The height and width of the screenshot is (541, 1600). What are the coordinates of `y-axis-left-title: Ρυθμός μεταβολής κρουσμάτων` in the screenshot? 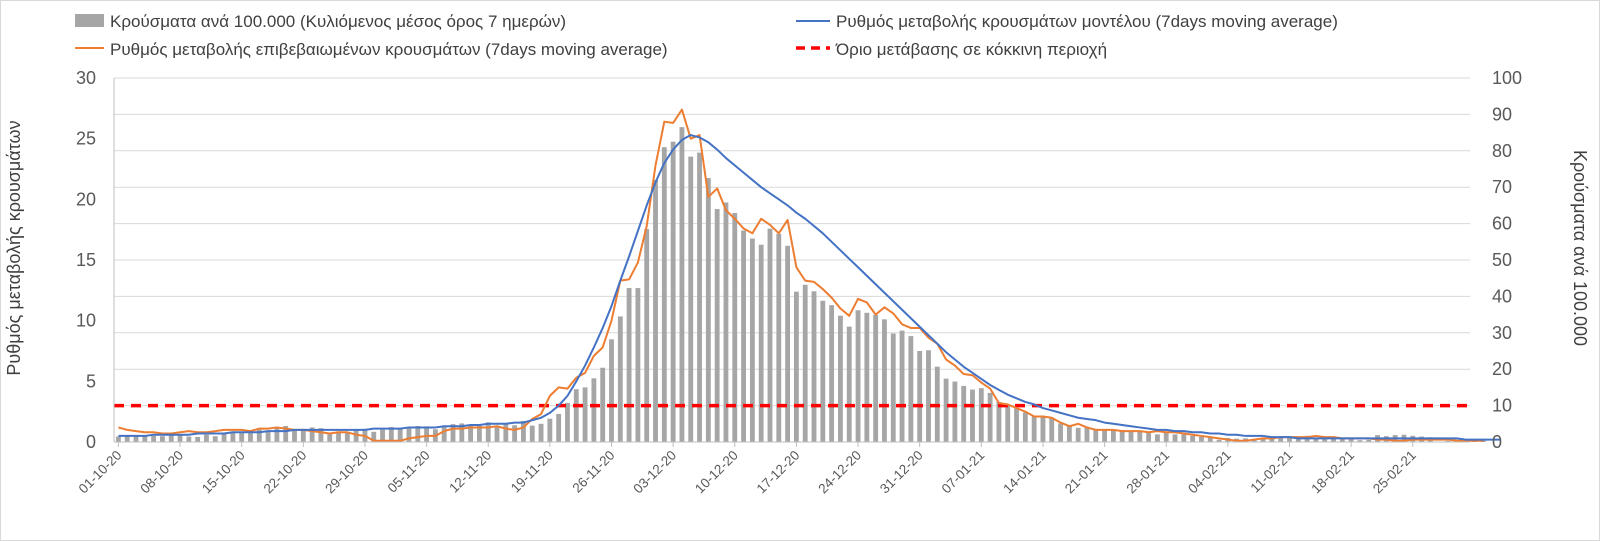 It's located at (14, 247).